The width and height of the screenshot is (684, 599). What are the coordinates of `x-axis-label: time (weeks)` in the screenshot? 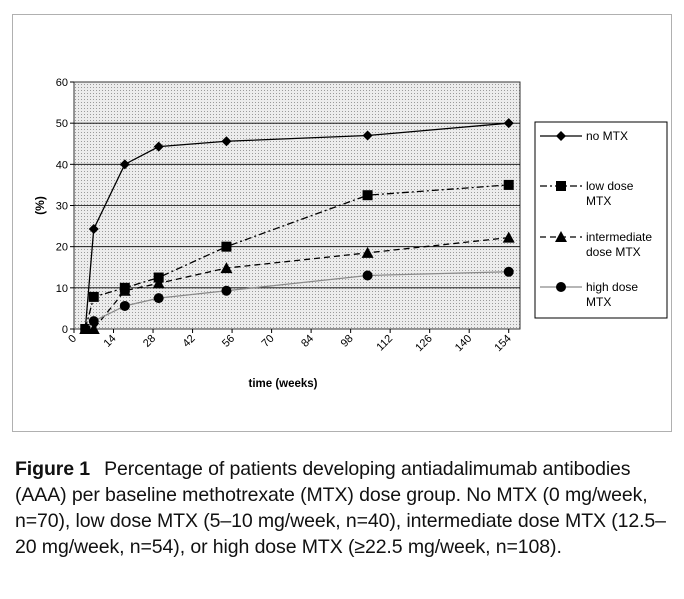 It's located at (282, 384).